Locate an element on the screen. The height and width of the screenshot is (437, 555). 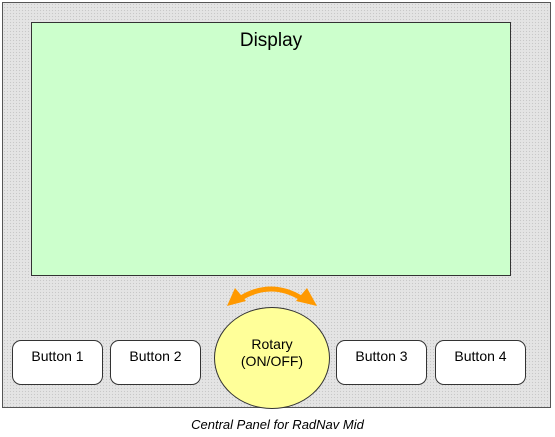
button-3: Button 3 is located at coordinates (381, 362).